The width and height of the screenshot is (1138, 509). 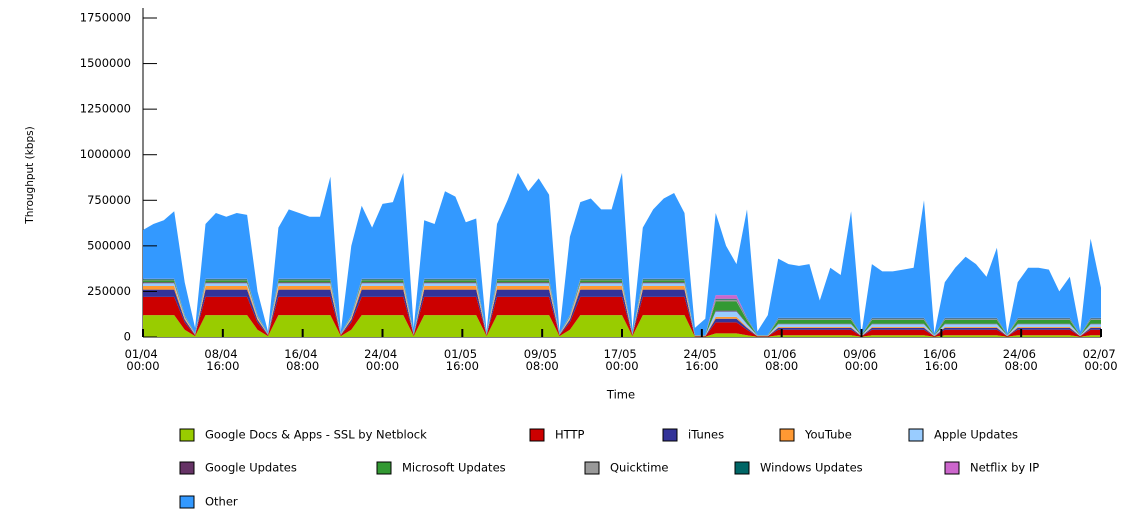 What do you see at coordinates (622, 360) in the screenshot?
I see `x-tick-label: 17/05 00:00` at bounding box center [622, 360].